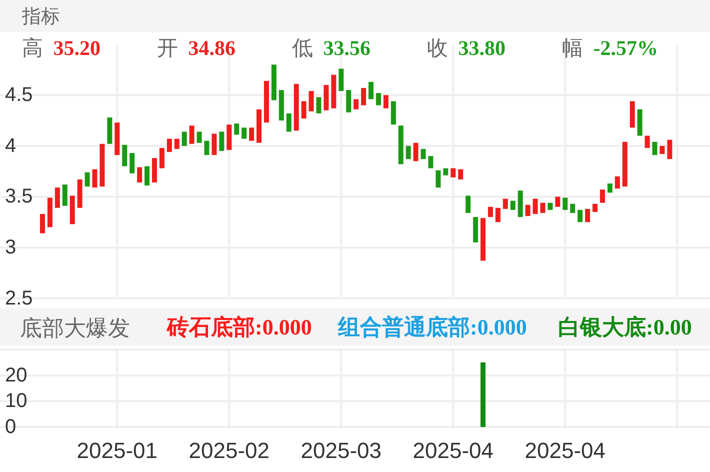 The image size is (710, 472). What do you see at coordinates (10, 427) in the screenshot?
I see `y-tick-label: 0` at bounding box center [10, 427].